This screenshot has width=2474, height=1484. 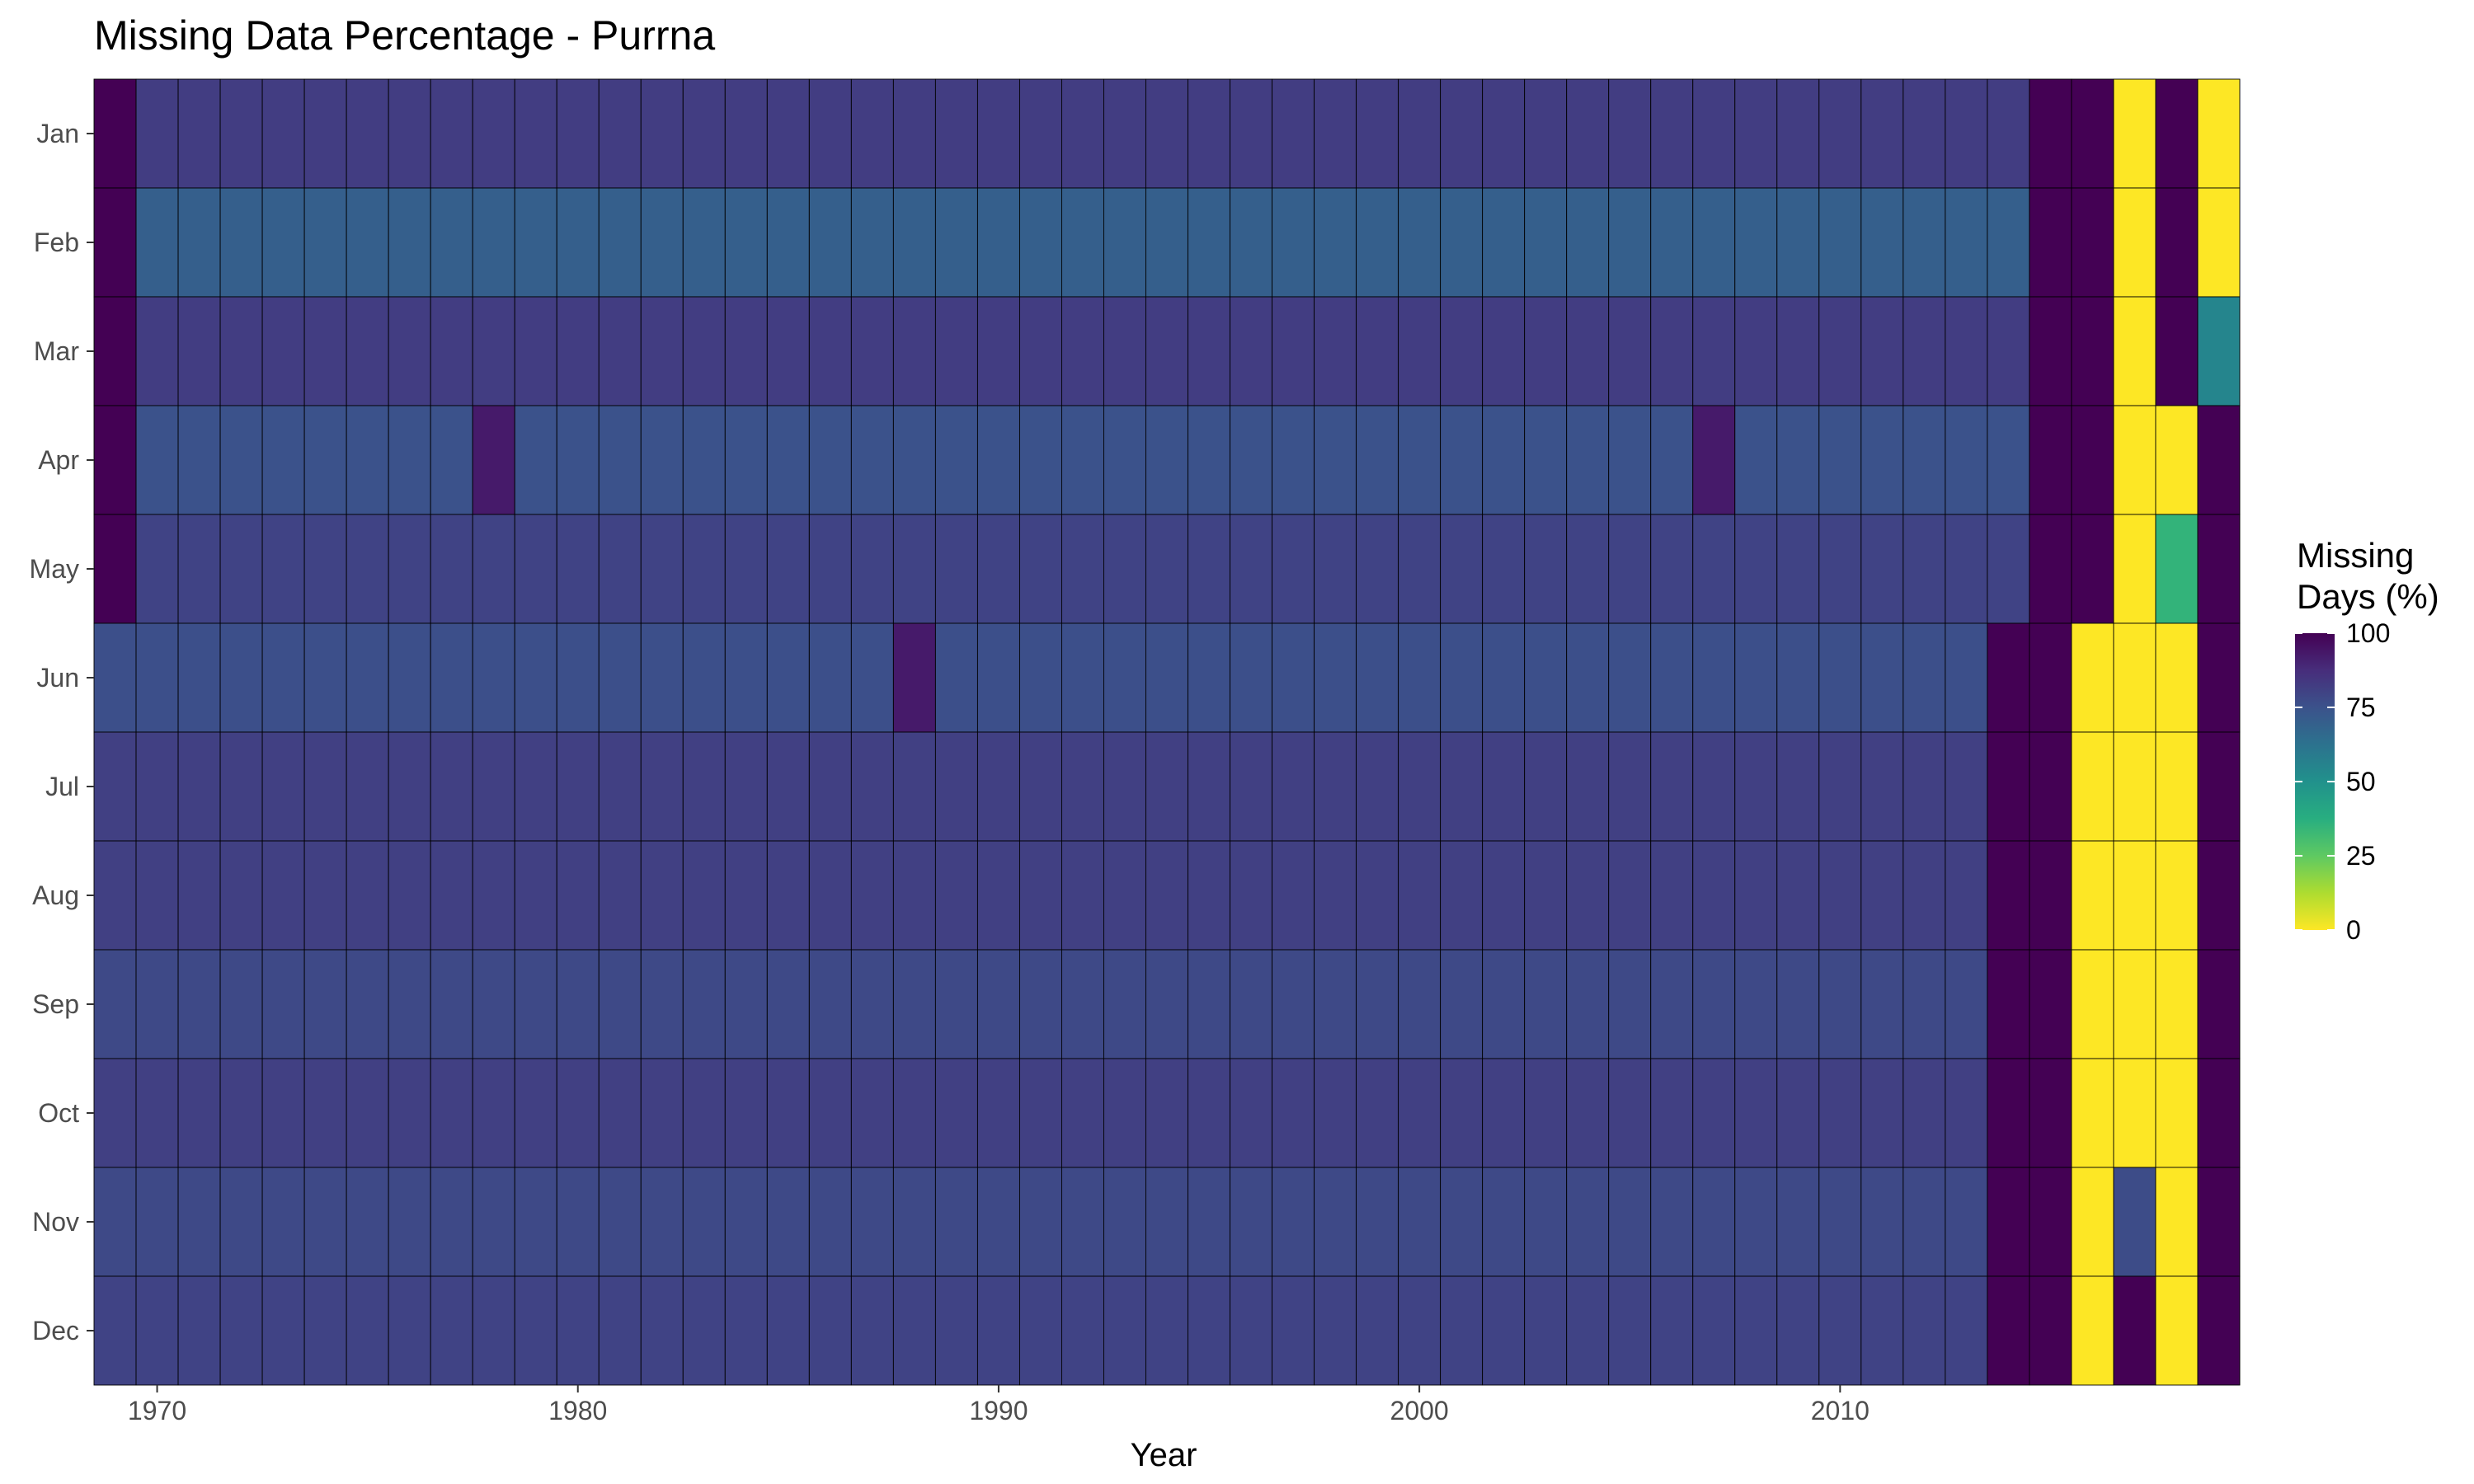 I want to click on heatmap-cell-2008-feb, so click(x=1756, y=242).